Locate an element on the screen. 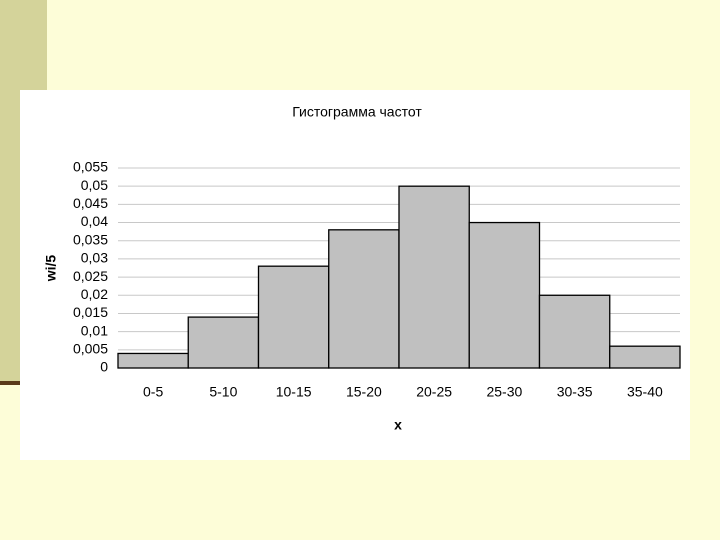  x-tick-label: 15-20 is located at coordinates (364, 392).